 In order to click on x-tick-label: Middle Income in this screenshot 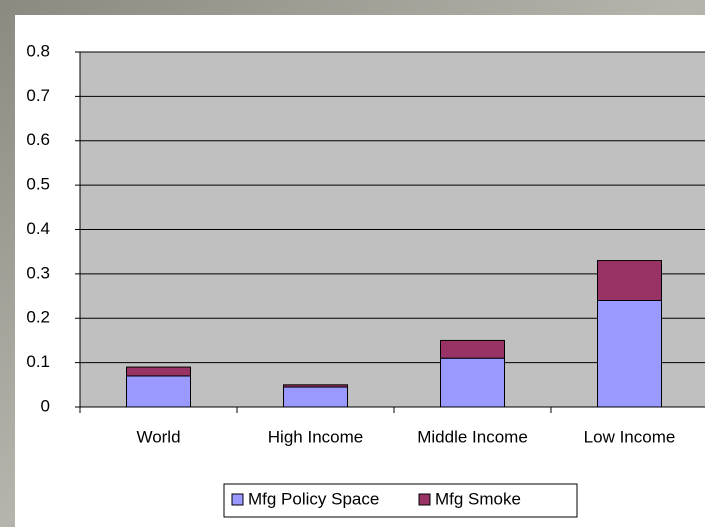, I will do `click(472, 436)`.